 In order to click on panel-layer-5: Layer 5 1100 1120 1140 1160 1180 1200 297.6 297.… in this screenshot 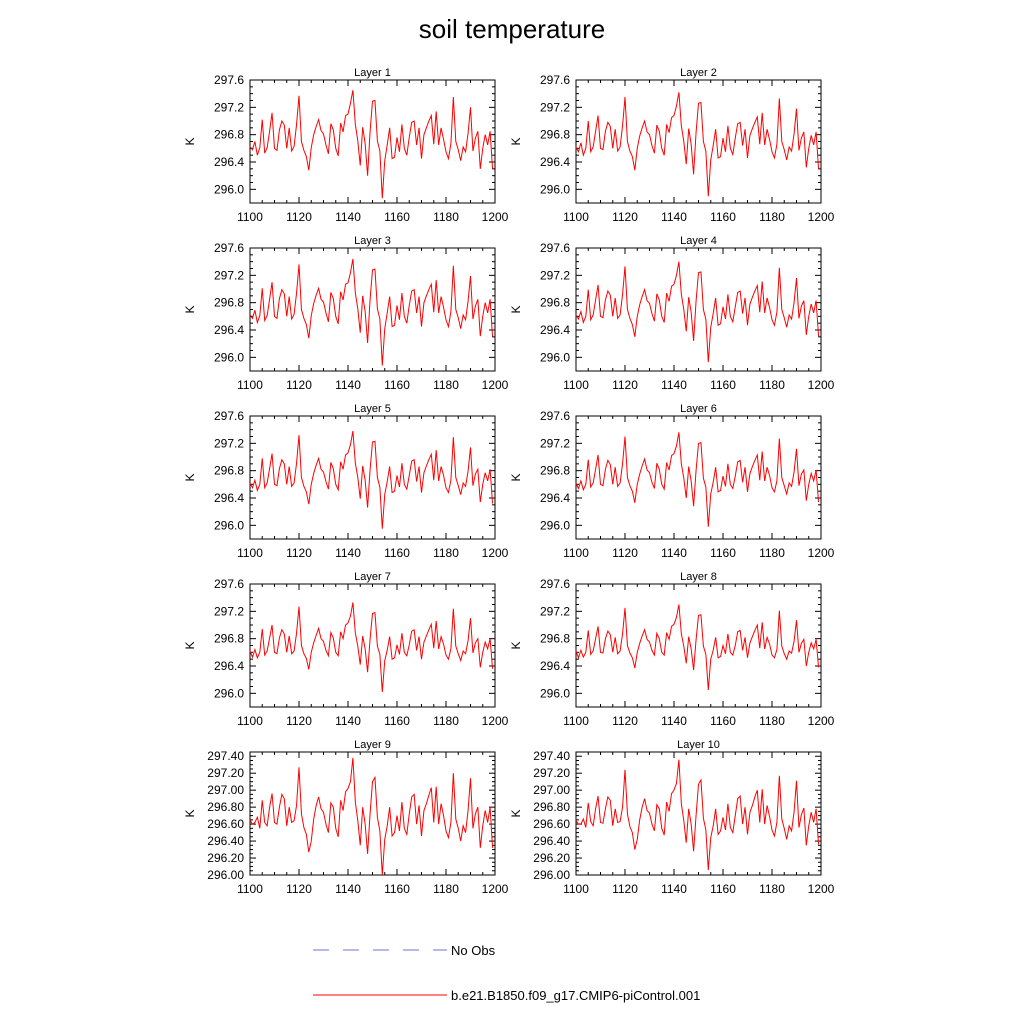, I will do `click(346, 481)`.